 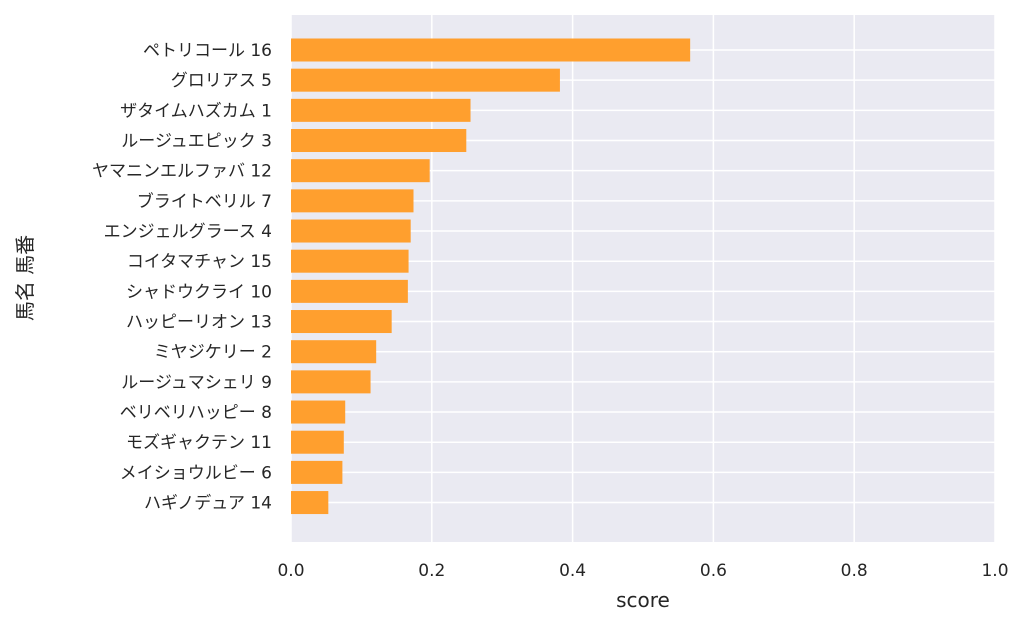 What do you see at coordinates (208, 503) in the screenshot?
I see `y-tick-label: ハギノデュア 14` at bounding box center [208, 503].